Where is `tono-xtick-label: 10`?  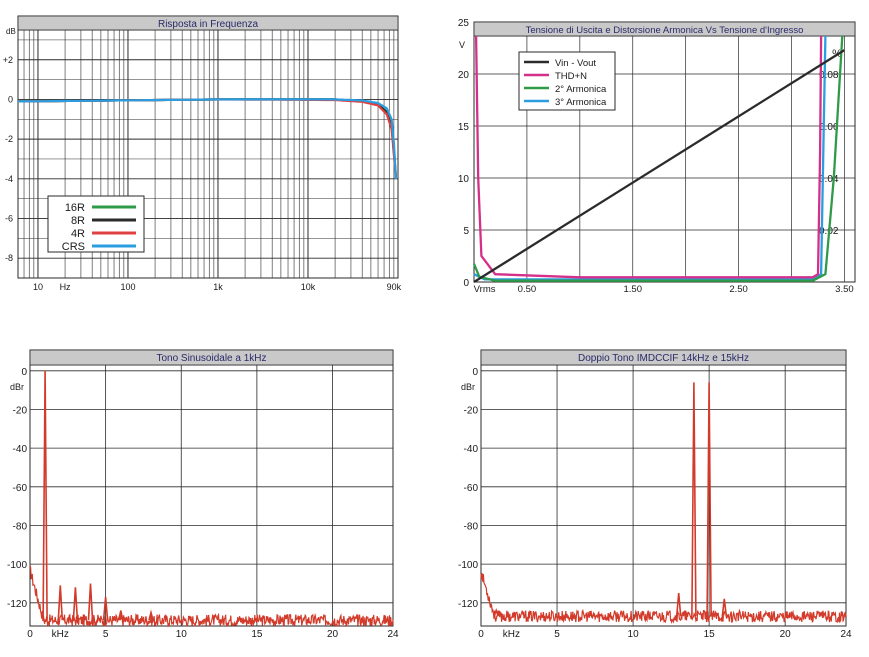 tono-xtick-label: 10 is located at coordinates (182, 634).